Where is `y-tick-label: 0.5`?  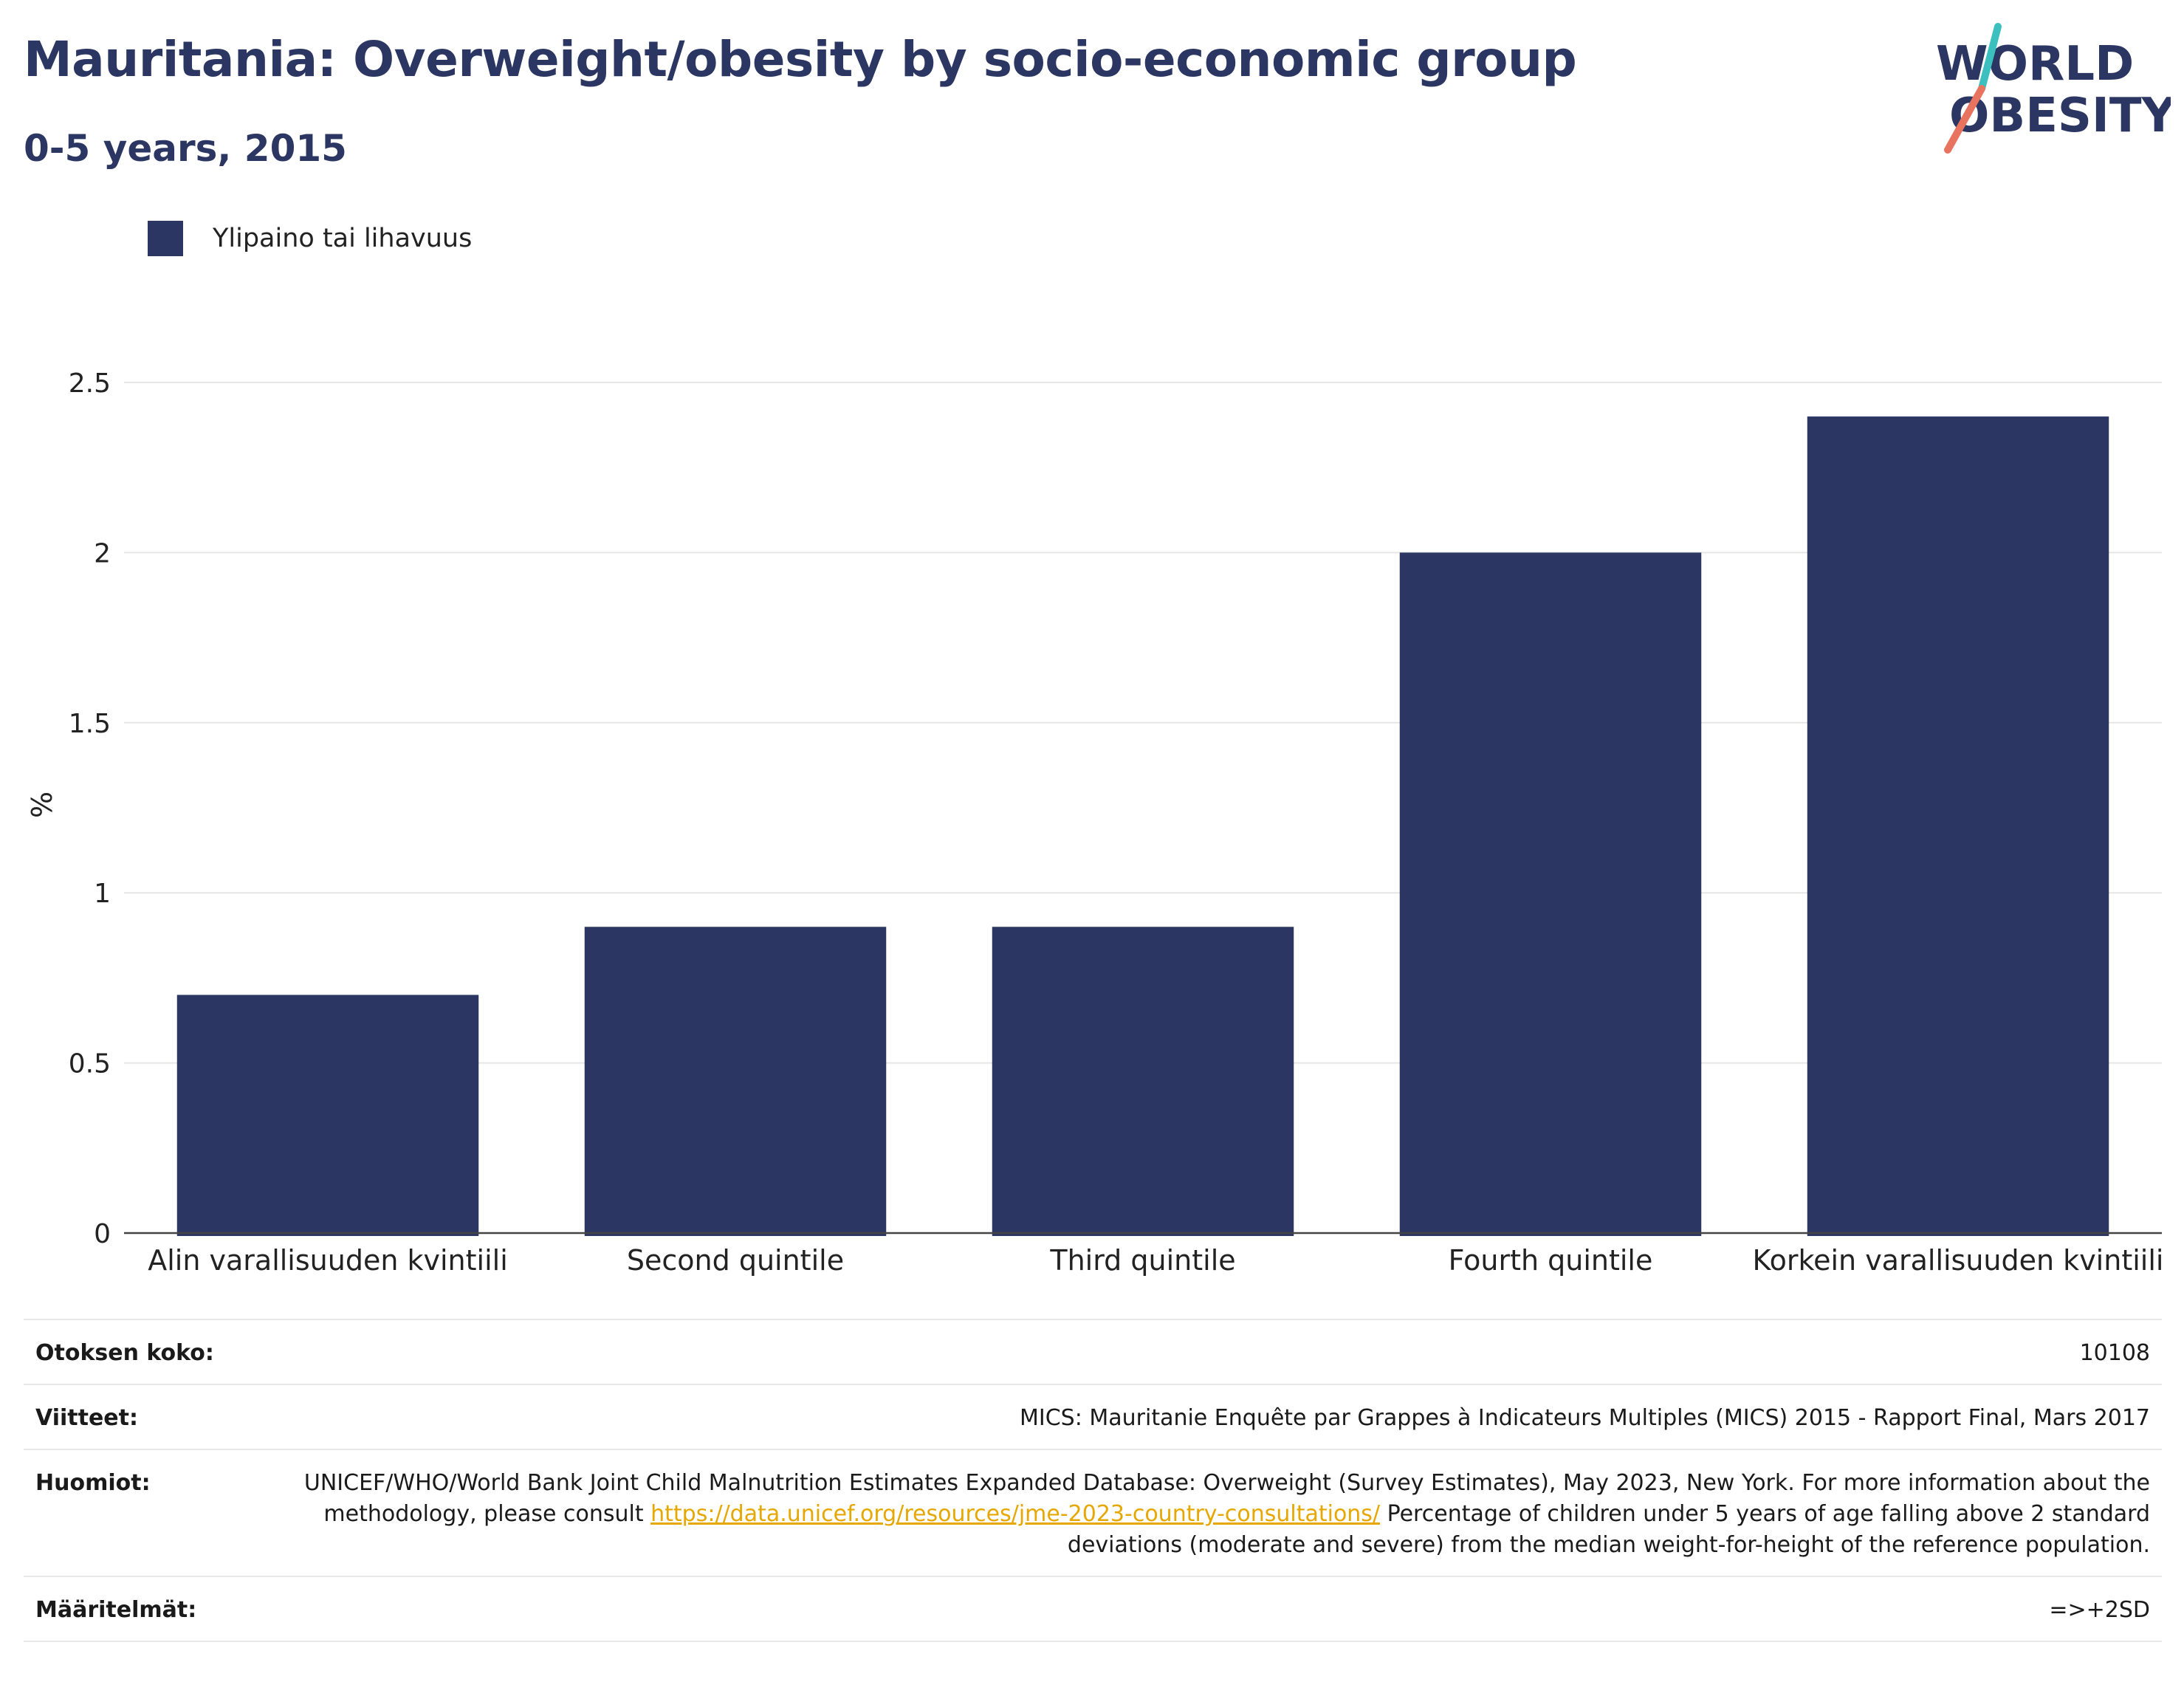
y-tick-label: 0.5 is located at coordinates (90, 1064).